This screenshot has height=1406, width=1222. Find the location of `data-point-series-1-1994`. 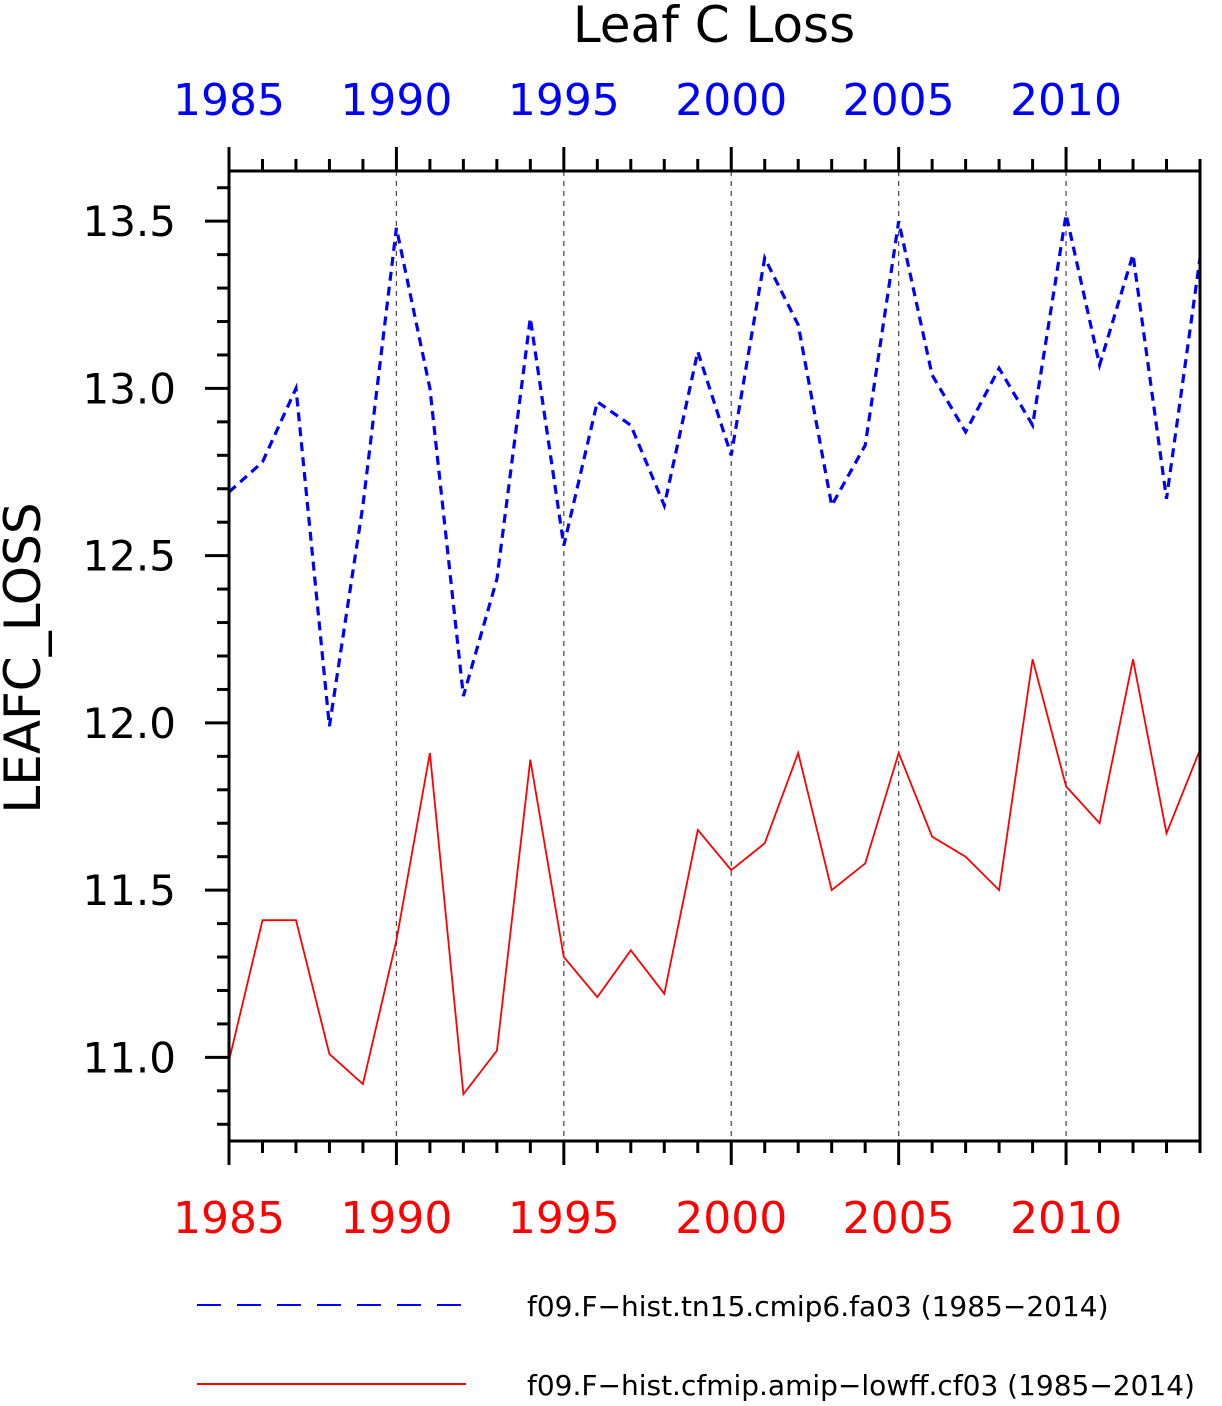

data-point-series-1-1994 is located at coordinates (530, 318).